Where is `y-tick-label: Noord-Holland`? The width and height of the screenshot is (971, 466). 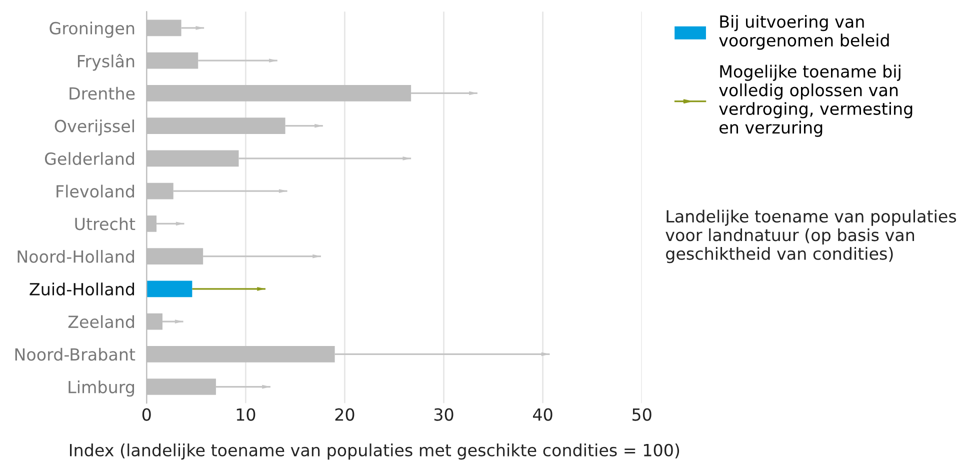 y-tick-label: Noord-Holland is located at coordinates (76, 256).